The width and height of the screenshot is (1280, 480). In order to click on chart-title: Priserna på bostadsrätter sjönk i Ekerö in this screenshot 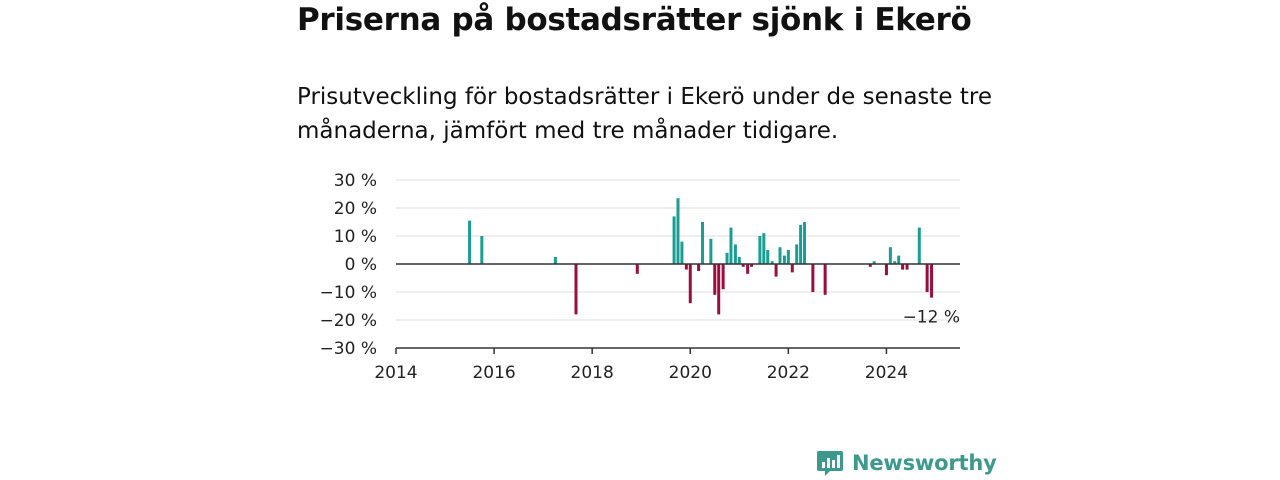, I will do `click(634, 20)`.